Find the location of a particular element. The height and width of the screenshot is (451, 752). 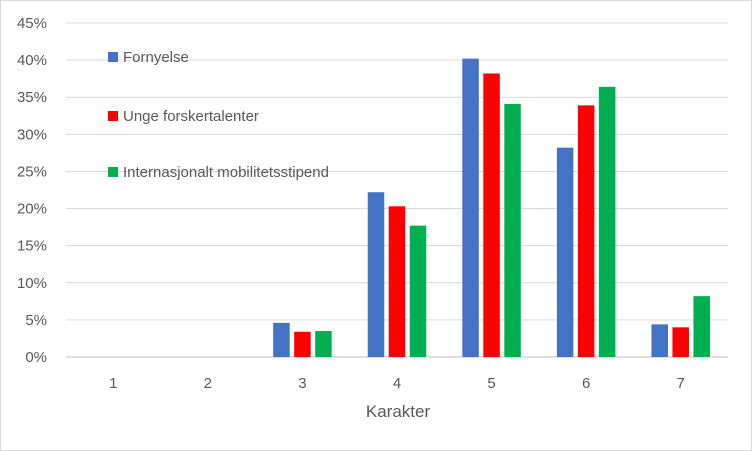

x-axis-ticks: 1 2 3 4 5 6 7 is located at coordinates (397, 383).